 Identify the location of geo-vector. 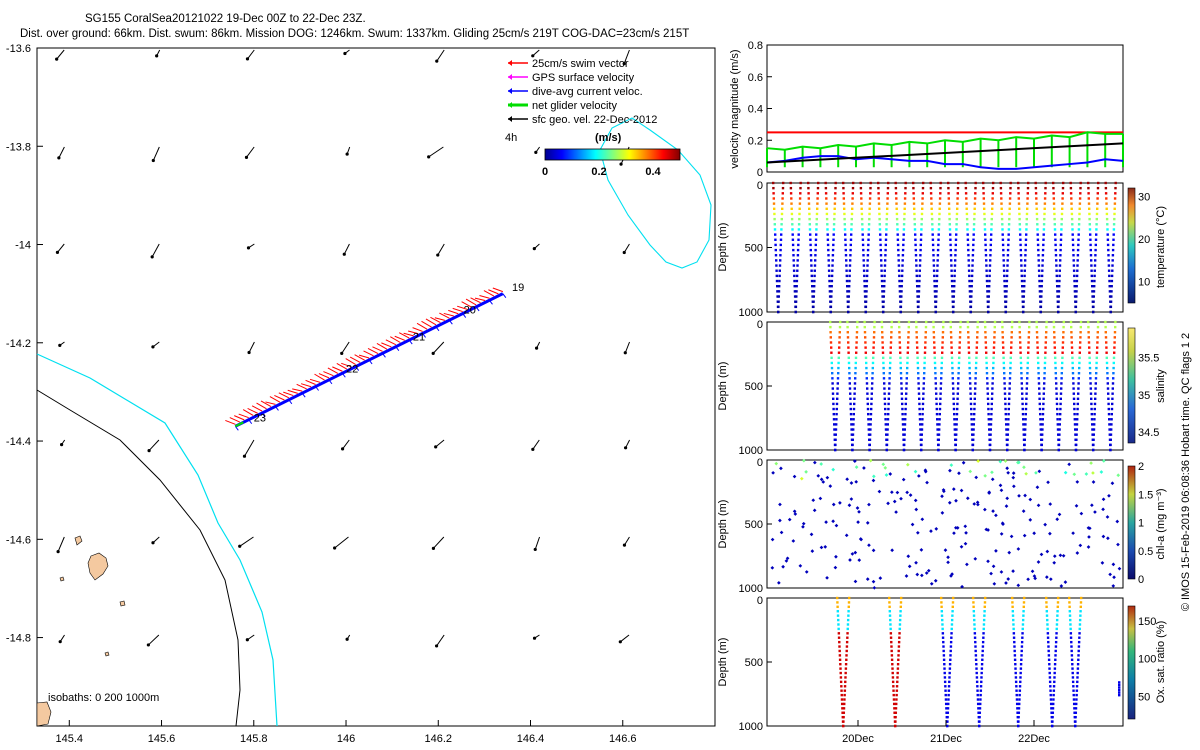
(536, 444).